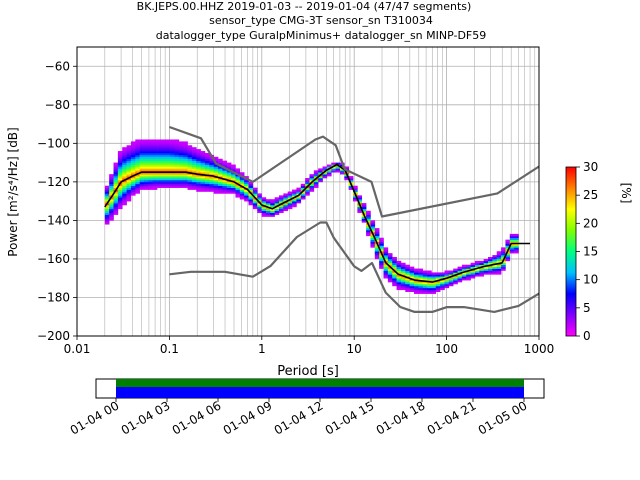  What do you see at coordinates (354, 349) in the screenshot?
I see `x-tick-label: 10` at bounding box center [354, 349].